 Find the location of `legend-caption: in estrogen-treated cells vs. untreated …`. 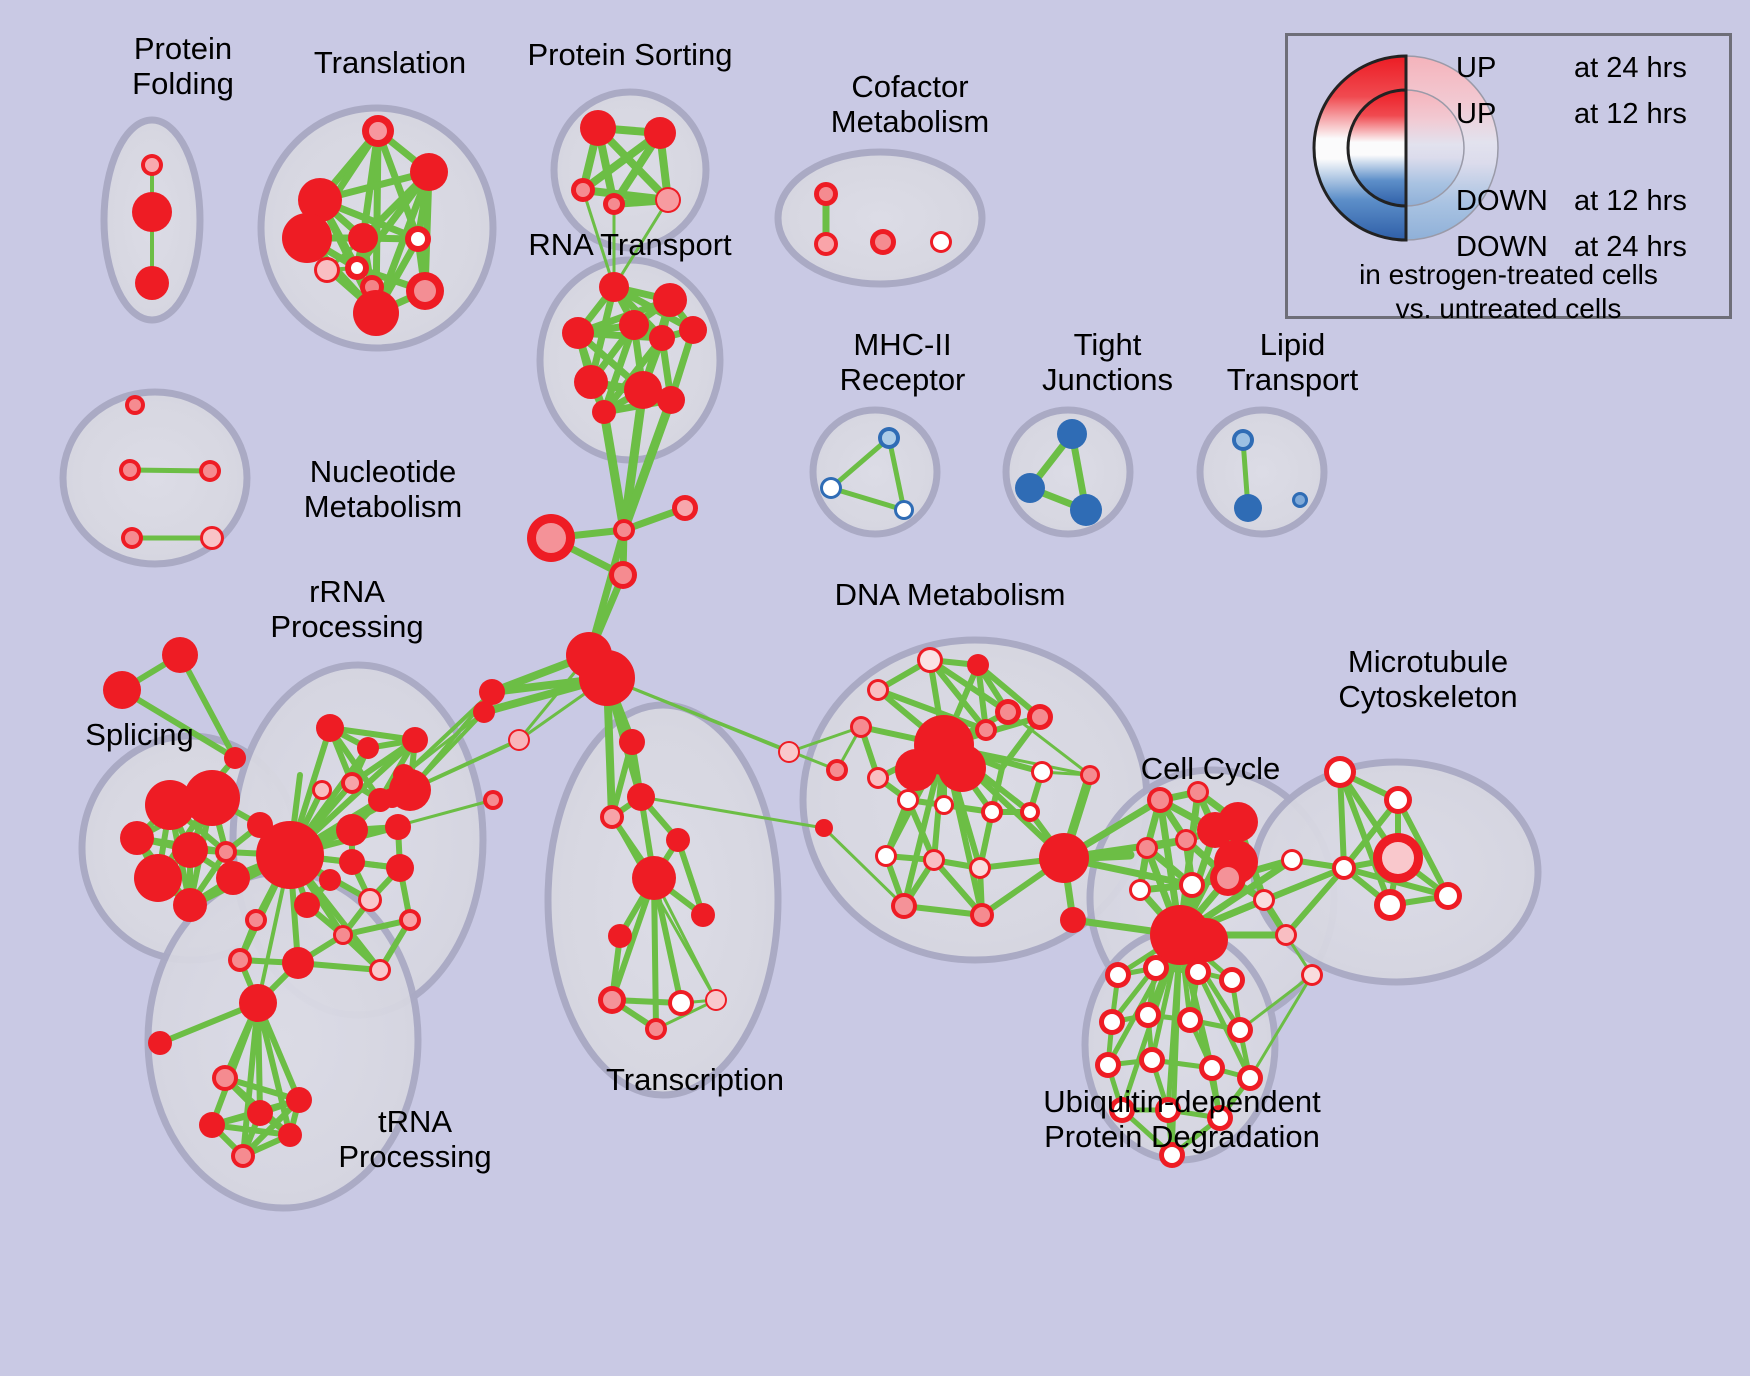

legend-caption: in estrogen-treated cells vs. untreated … is located at coordinates (1508, 292).